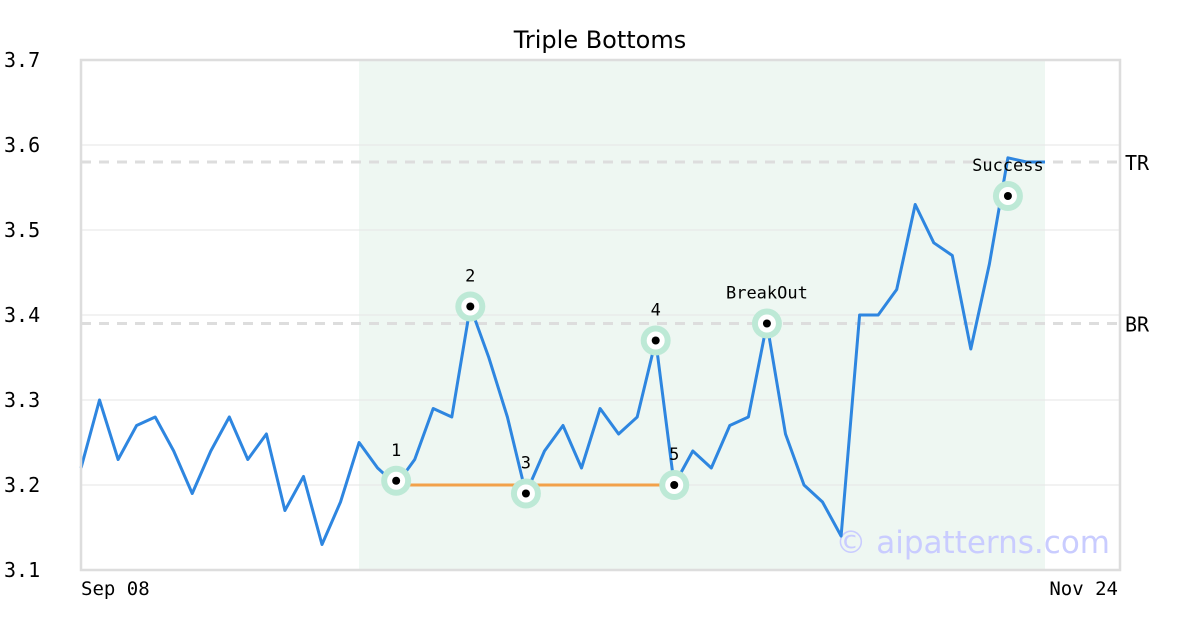 This screenshot has height=630, width=1200. What do you see at coordinates (22, 485) in the screenshot?
I see `y-tick-label: 3.2` at bounding box center [22, 485].